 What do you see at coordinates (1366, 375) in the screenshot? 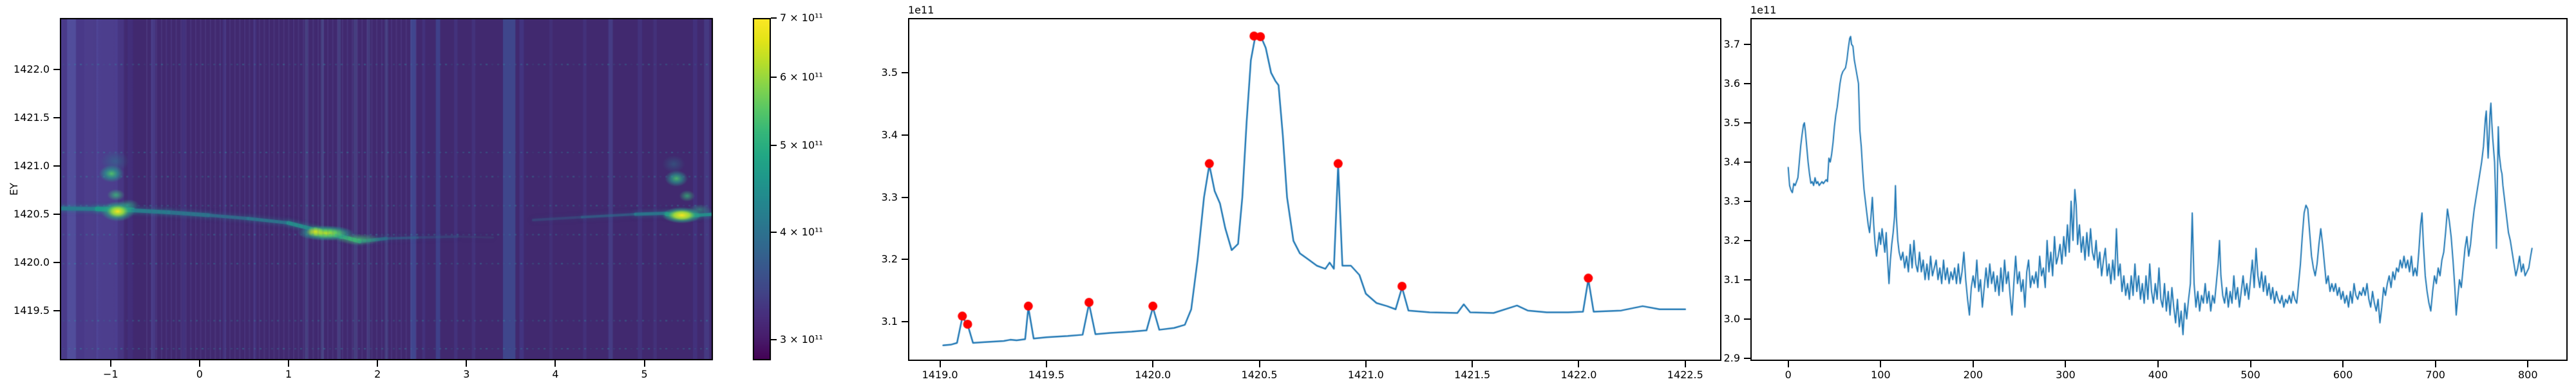
I see `x-tick-label: 1421.0` at bounding box center [1366, 375].